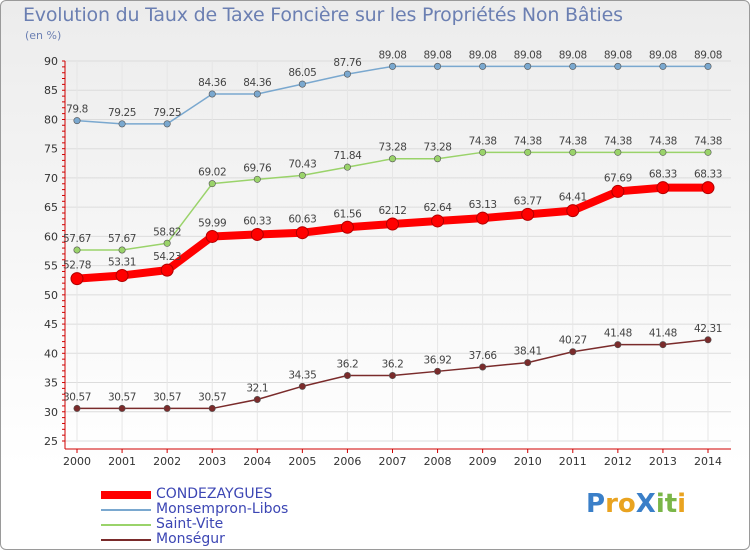  I want to click on data-label: 58.82, so click(167, 232).